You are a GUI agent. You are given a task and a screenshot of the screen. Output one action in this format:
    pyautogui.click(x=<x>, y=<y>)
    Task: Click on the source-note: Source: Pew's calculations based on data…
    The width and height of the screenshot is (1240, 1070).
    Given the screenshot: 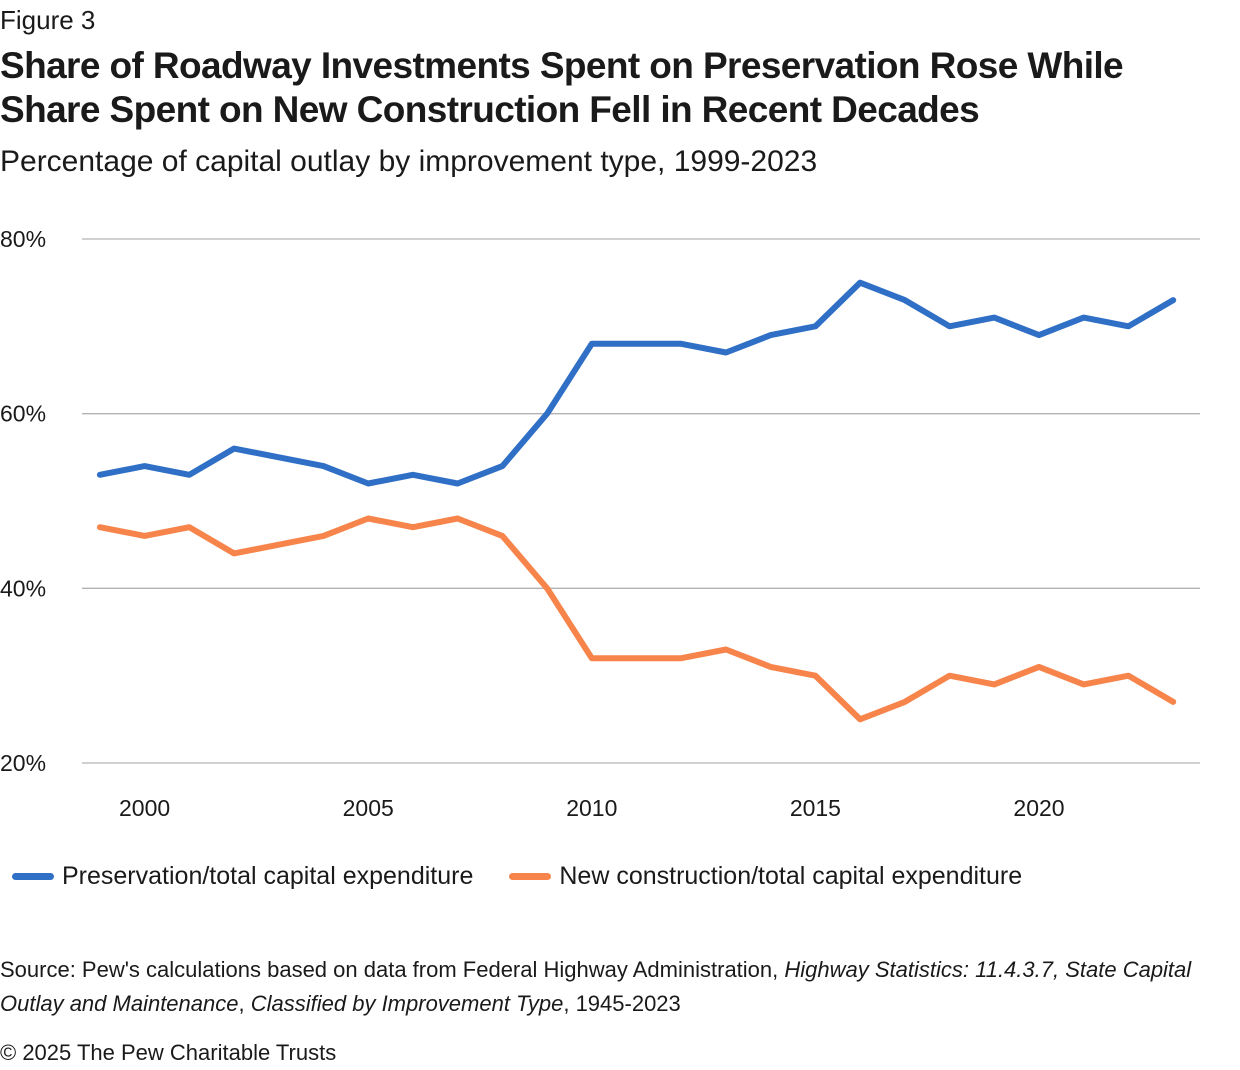 What is the action you would take?
    pyautogui.click(x=615, y=987)
    